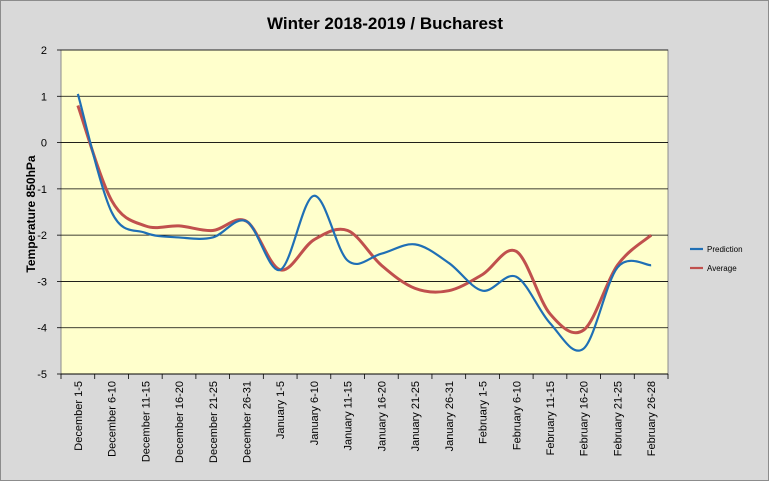 The width and height of the screenshot is (769, 481). Describe the element at coordinates (247, 422) in the screenshot. I see `x-tick-label: December 26-31` at that location.